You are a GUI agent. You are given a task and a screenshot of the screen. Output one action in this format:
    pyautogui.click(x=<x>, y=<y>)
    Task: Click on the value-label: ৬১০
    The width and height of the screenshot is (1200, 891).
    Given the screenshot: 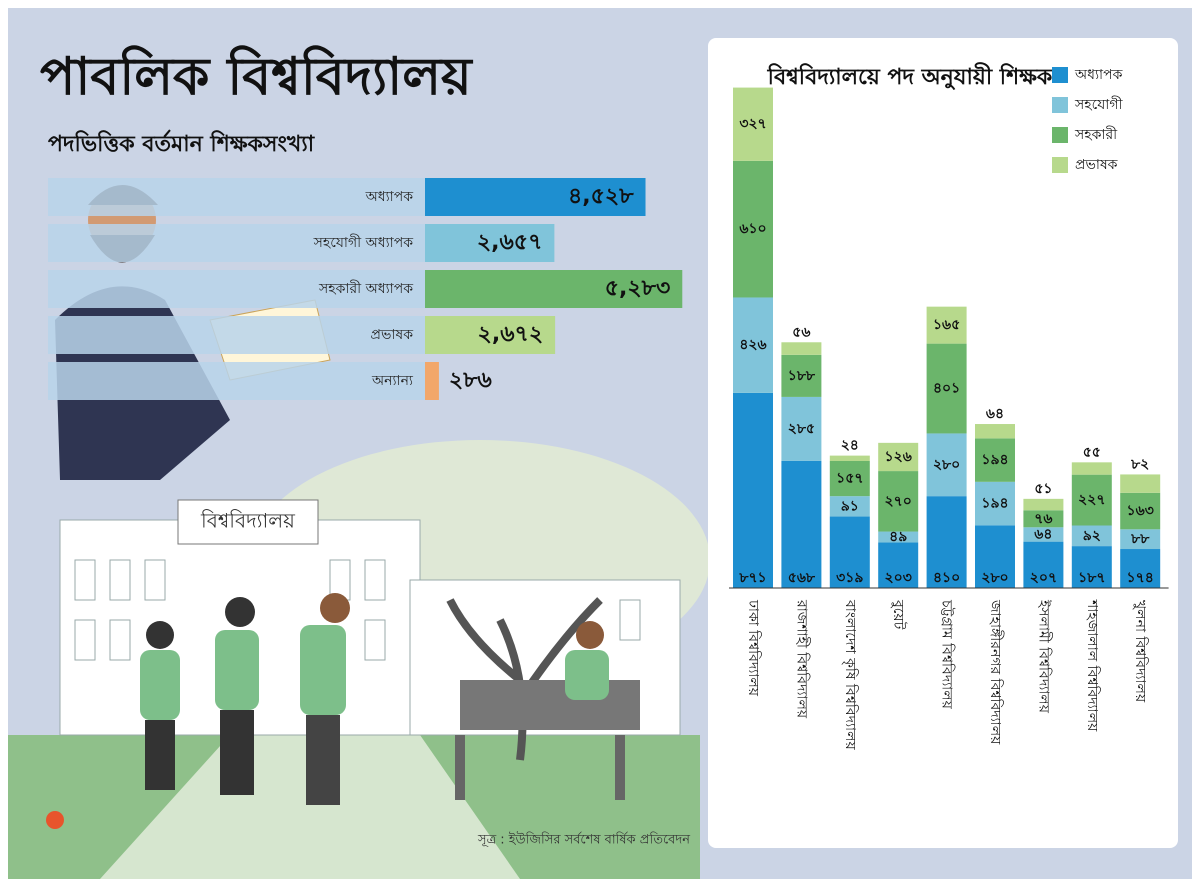 What is the action you would take?
    pyautogui.click(x=752, y=229)
    